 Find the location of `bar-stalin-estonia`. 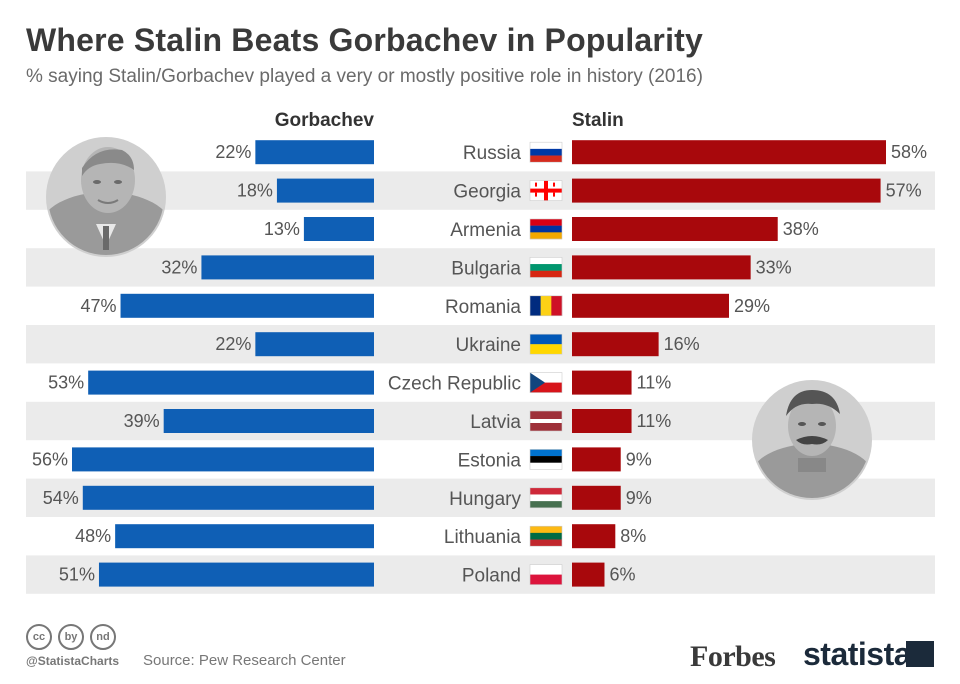

bar-stalin-estonia is located at coordinates (596, 459).